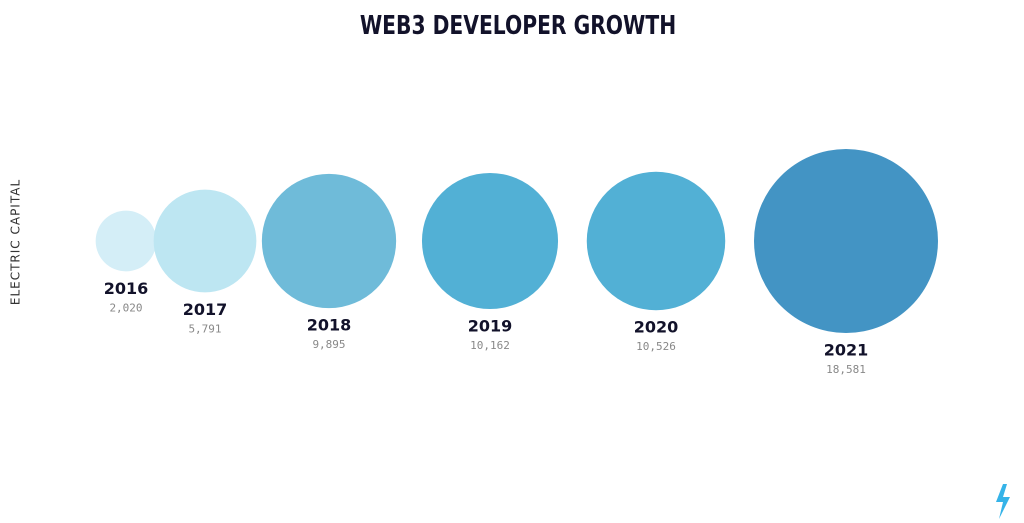  I want to click on year-label: 2018, so click(329, 325).